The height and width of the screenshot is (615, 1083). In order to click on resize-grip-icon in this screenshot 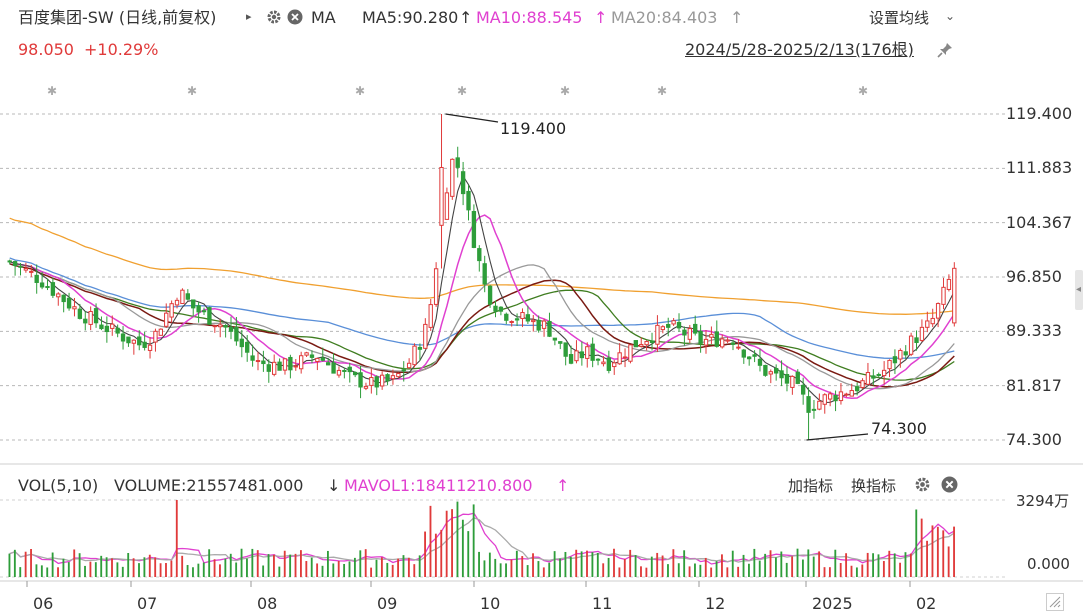, I will do `click(1055, 604)`.